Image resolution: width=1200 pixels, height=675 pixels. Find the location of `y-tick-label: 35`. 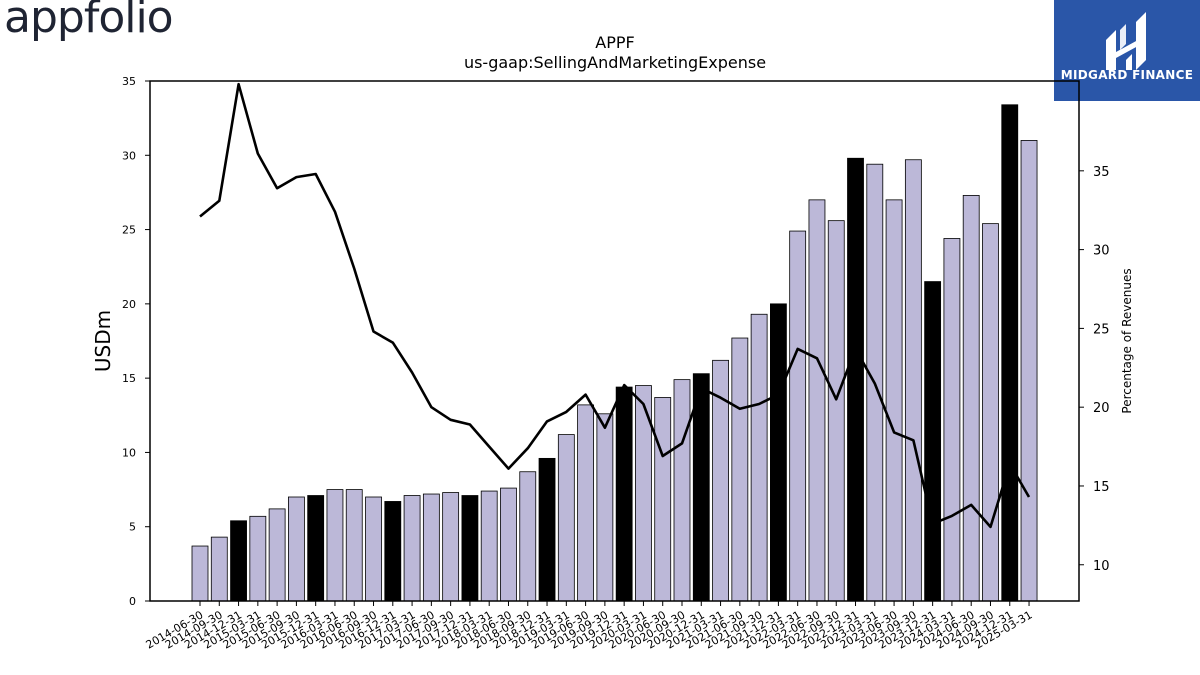

y-tick-label: 35 is located at coordinates (129, 81).